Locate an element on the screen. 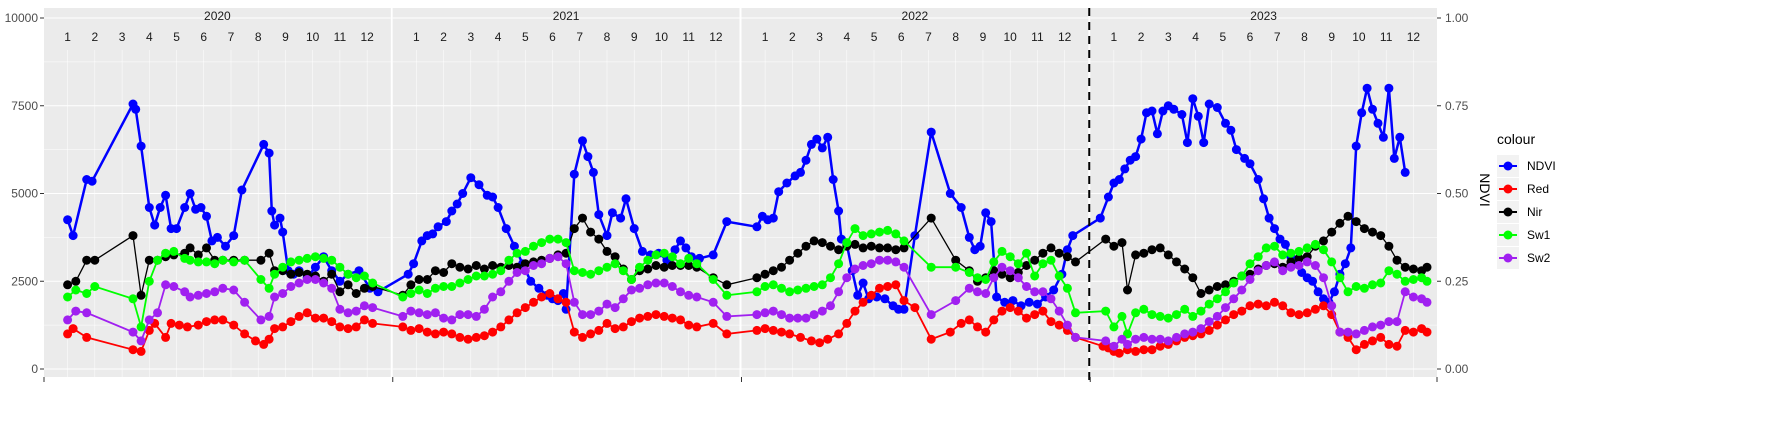  strip-month-label: 10 is located at coordinates (313, 37).